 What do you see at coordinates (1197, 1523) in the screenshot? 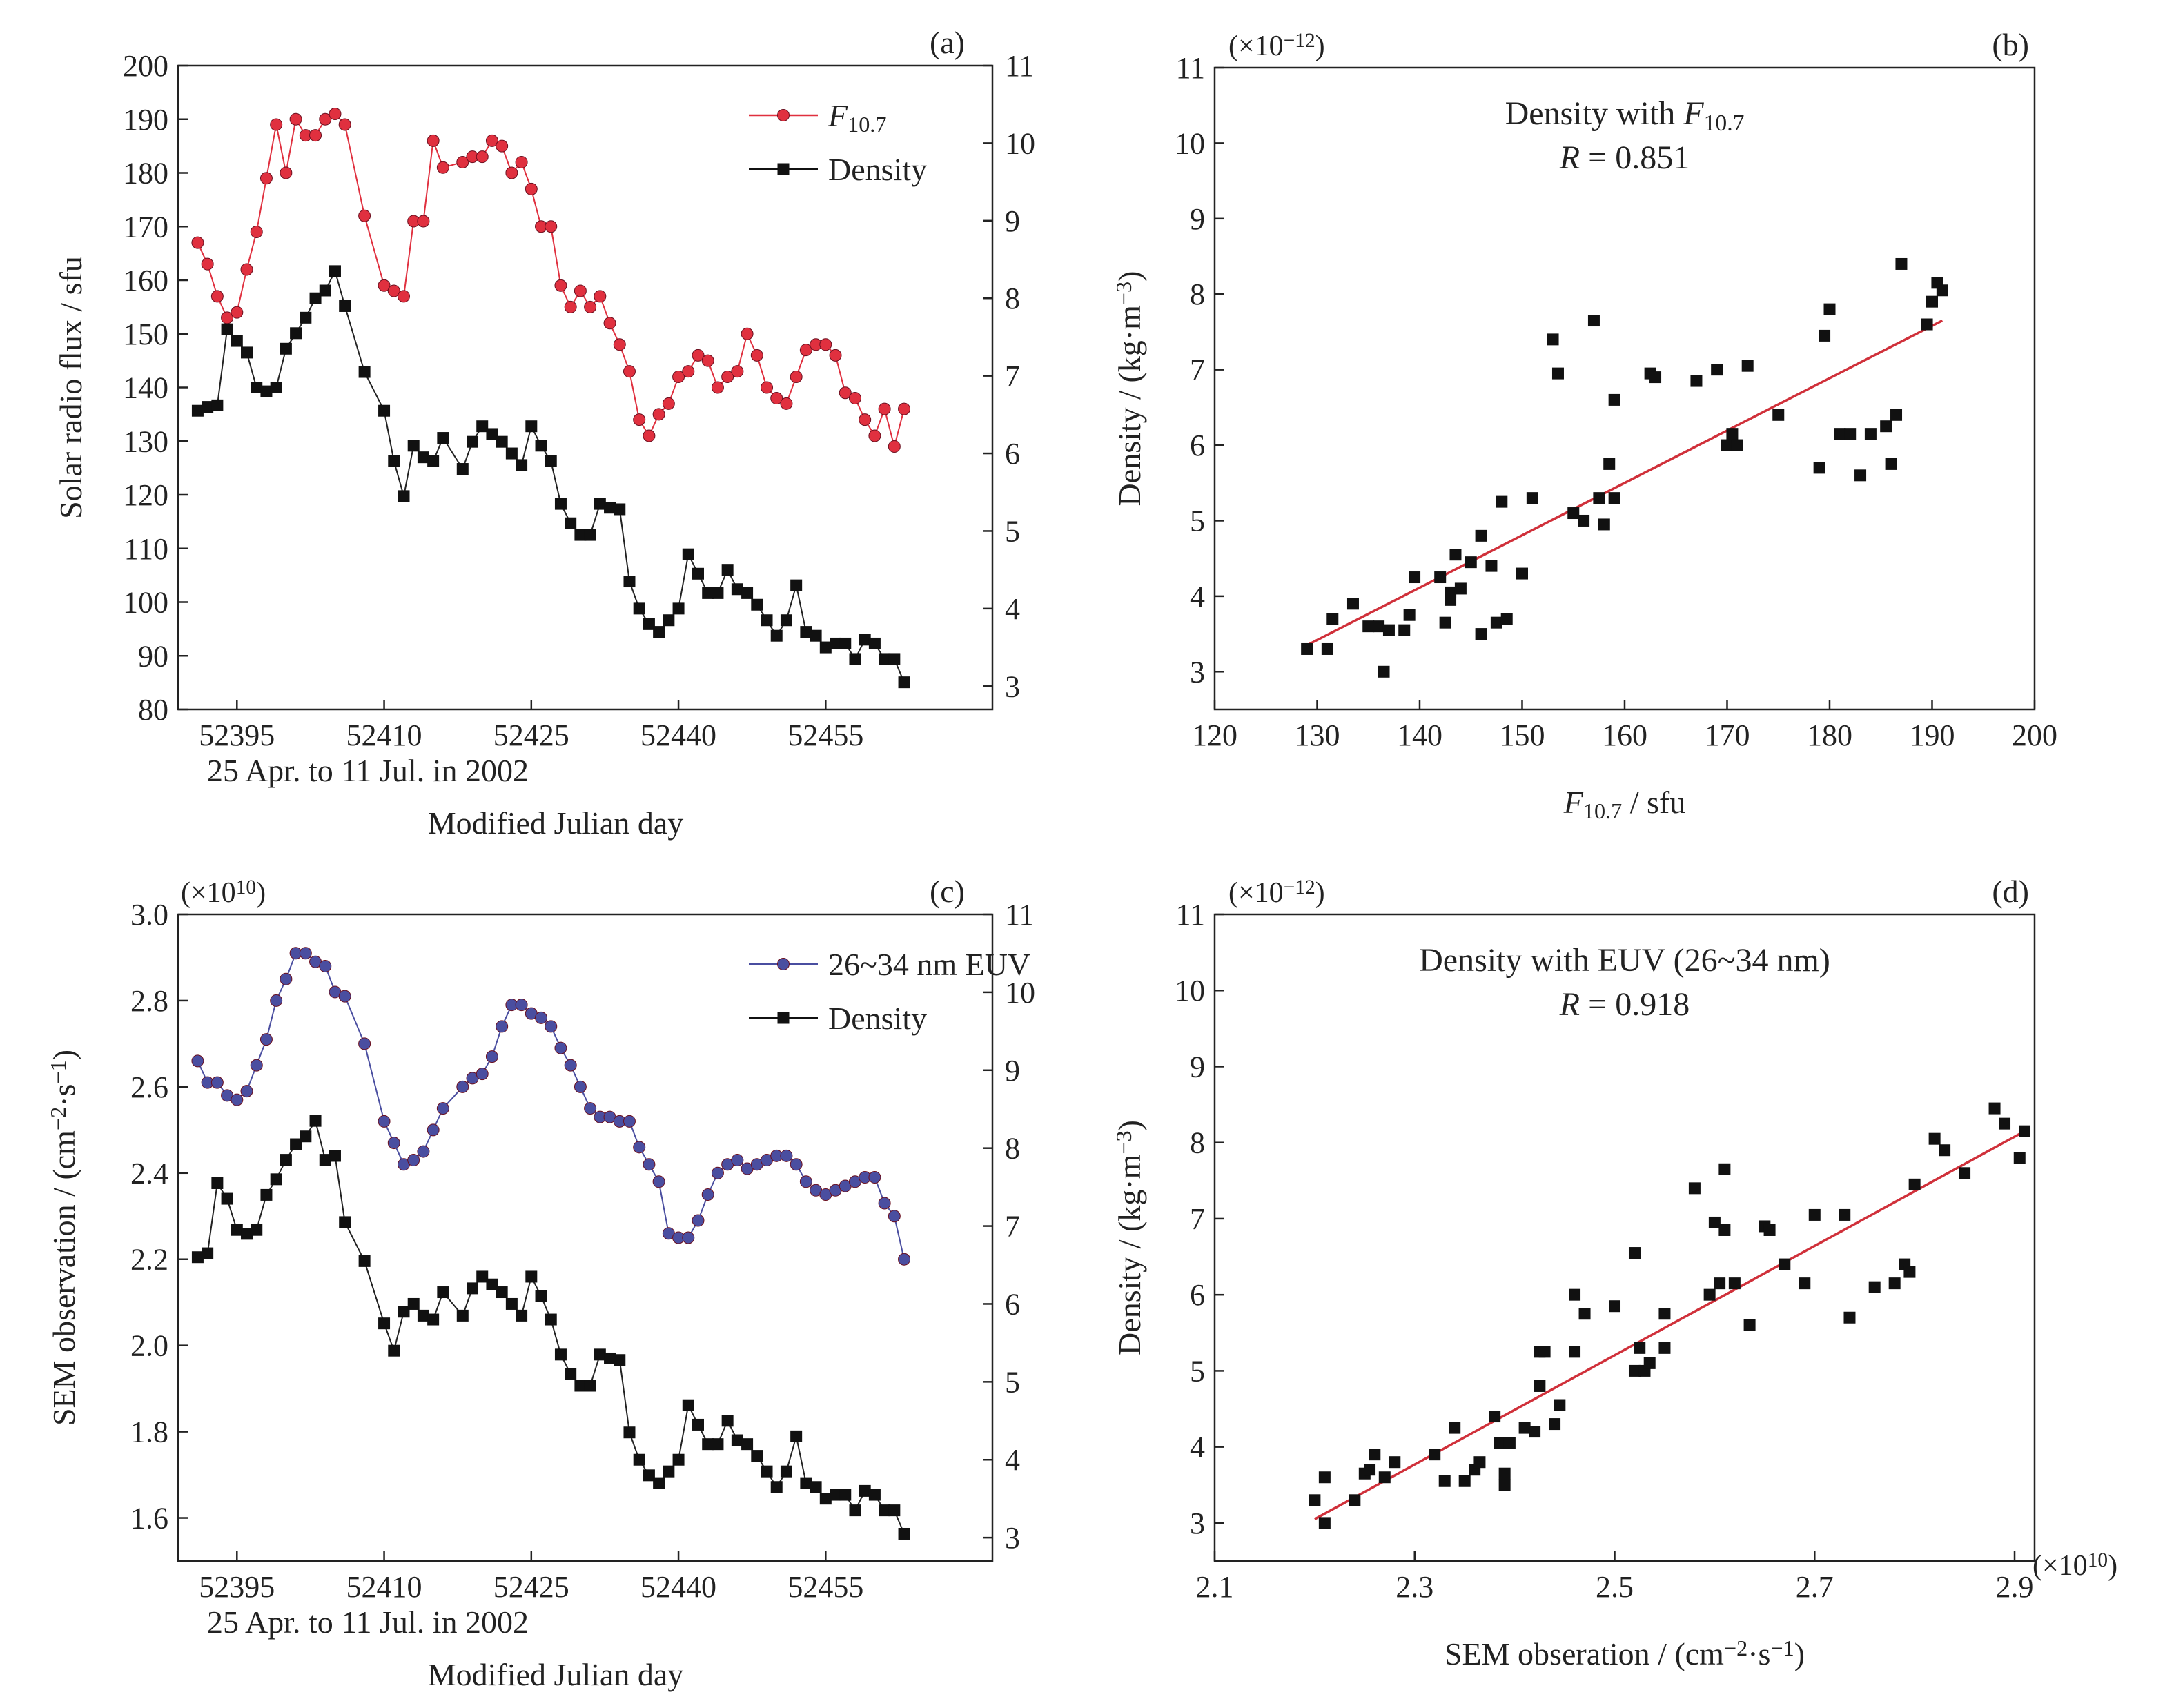
I see `panel-d-ytick-label: 3` at bounding box center [1197, 1523].